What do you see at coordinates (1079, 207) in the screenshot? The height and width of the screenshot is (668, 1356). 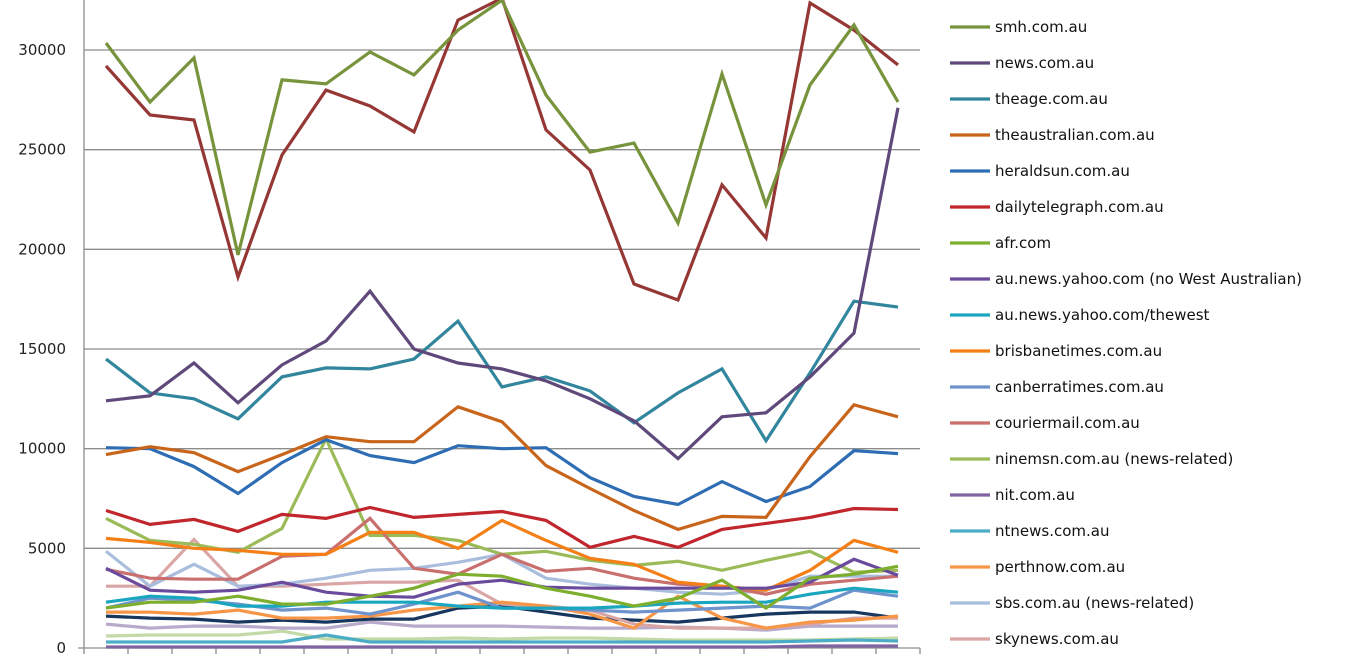 I see `legend-label: dailytelegraph.com.au` at bounding box center [1079, 207].